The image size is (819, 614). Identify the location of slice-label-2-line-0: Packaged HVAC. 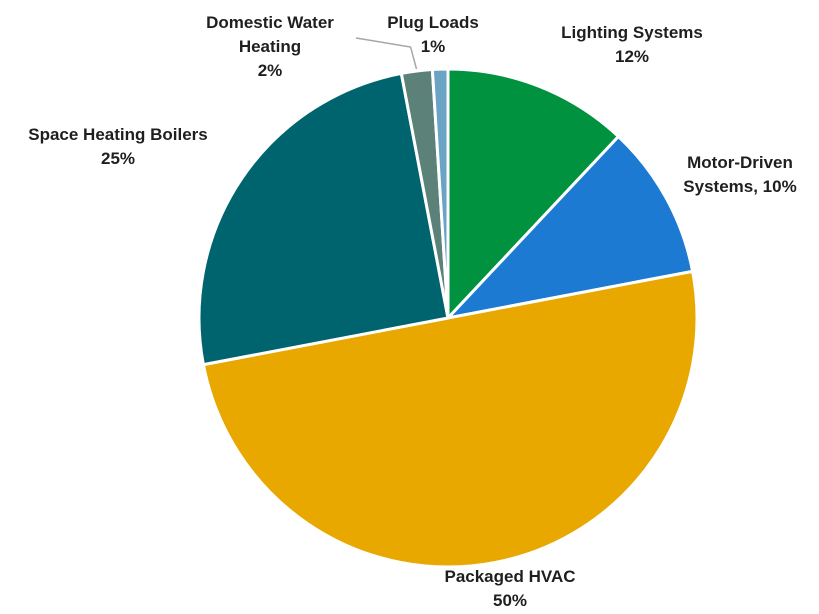
(509, 576).